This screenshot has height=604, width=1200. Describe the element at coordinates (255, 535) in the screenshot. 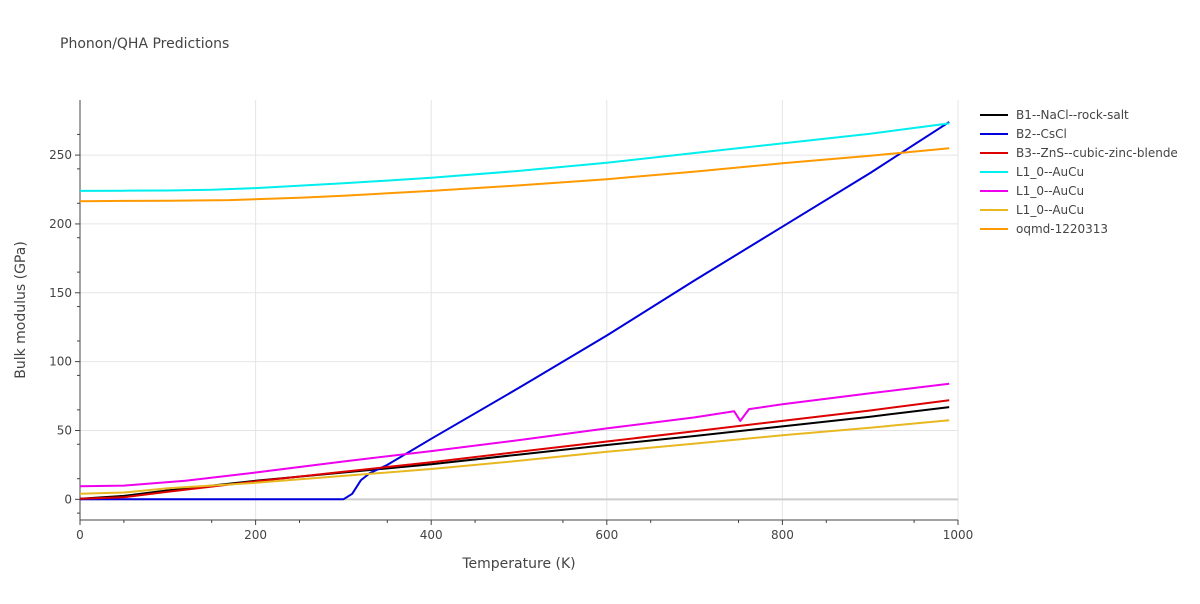

I see `x-tick-label: 200` at that location.